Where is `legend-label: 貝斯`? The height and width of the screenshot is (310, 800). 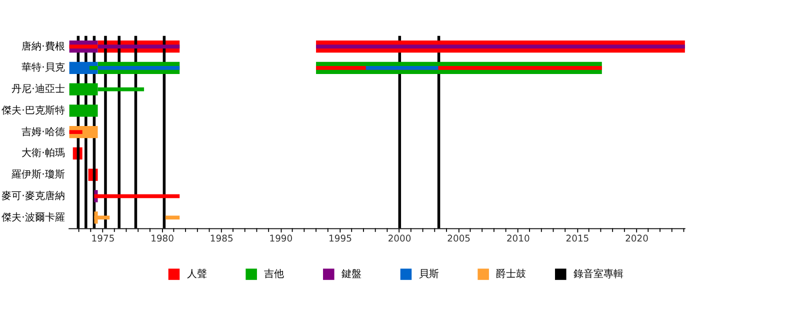
legend-label: 貝斯 is located at coordinates (428, 274).